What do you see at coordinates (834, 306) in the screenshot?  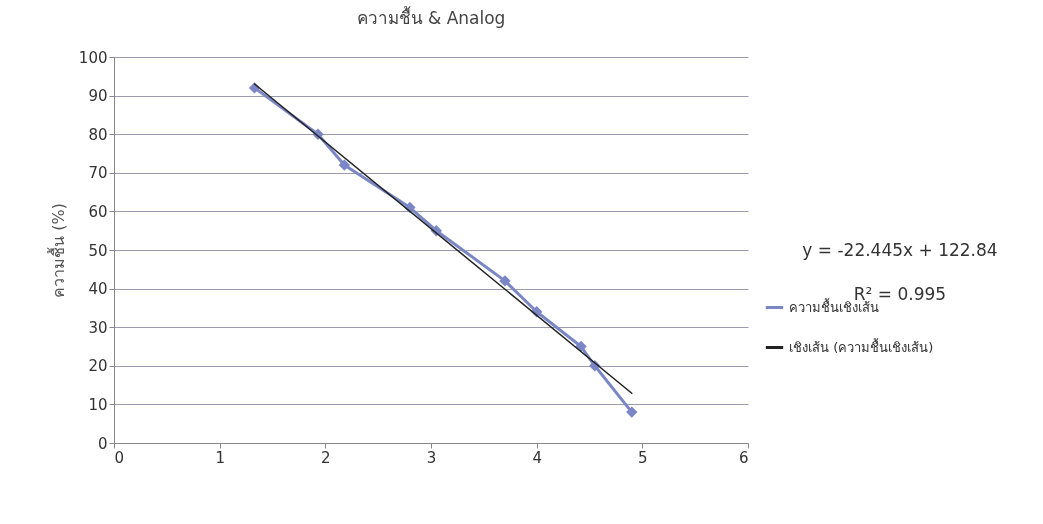 I see `legend-label: ความชื้นเชิงเส้น` at bounding box center [834, 306].